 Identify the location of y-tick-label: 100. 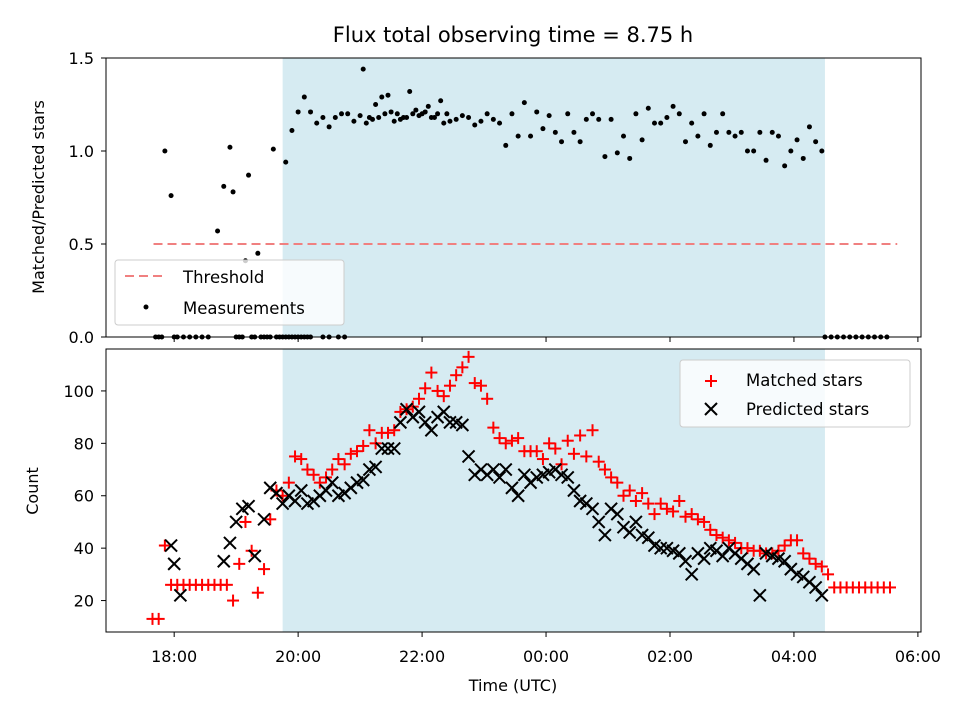
(78, 391).